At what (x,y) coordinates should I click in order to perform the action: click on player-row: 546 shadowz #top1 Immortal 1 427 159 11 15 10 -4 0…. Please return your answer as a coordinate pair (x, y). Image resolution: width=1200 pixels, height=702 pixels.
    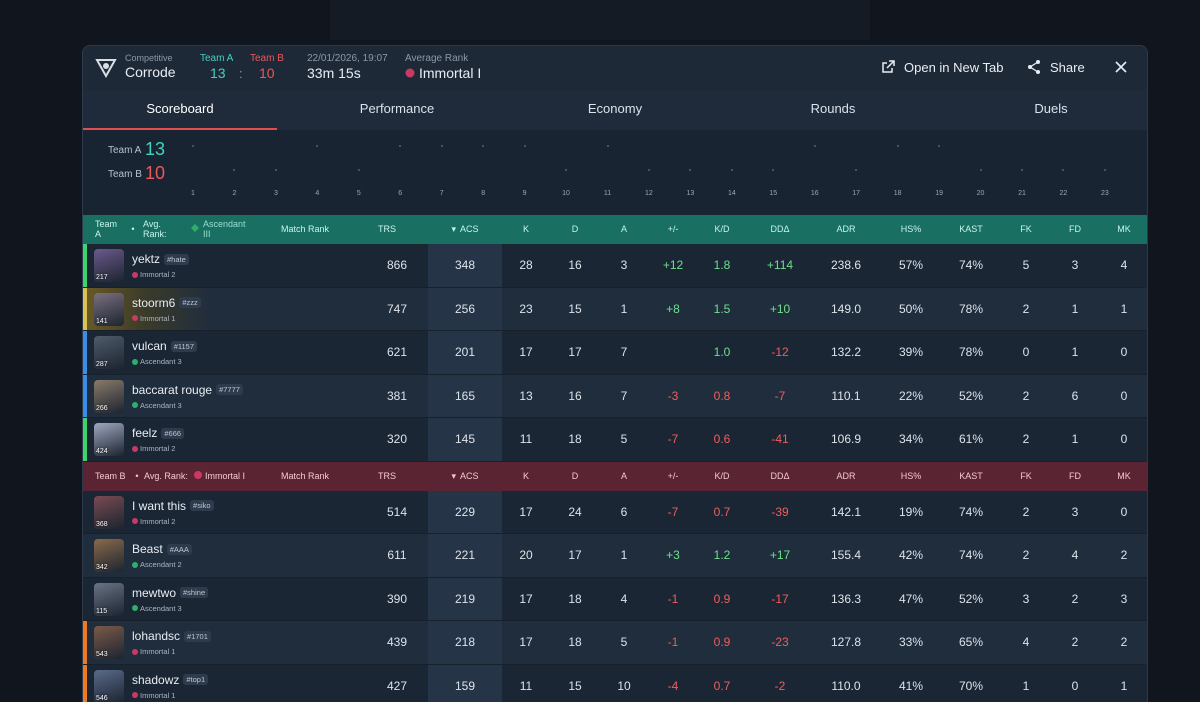
    Looking at the image, I should click on (615, 683).